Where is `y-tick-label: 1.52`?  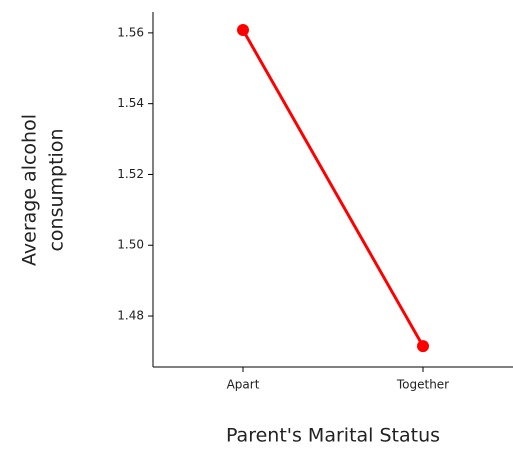
y-tick-label: 1.52 is located at coordinates (130, 174).